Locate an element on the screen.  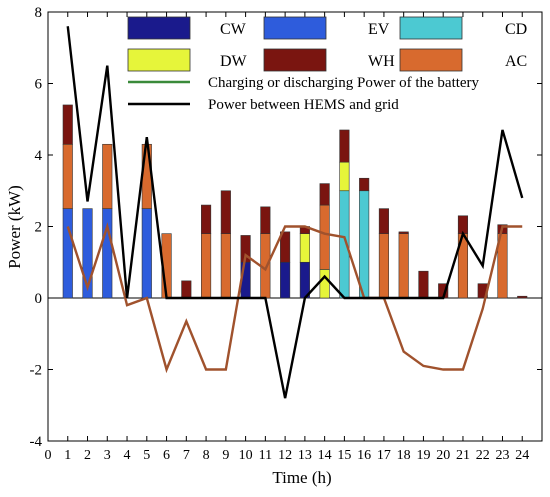
bar-cw-t12 is located at coordinates (285, 280).